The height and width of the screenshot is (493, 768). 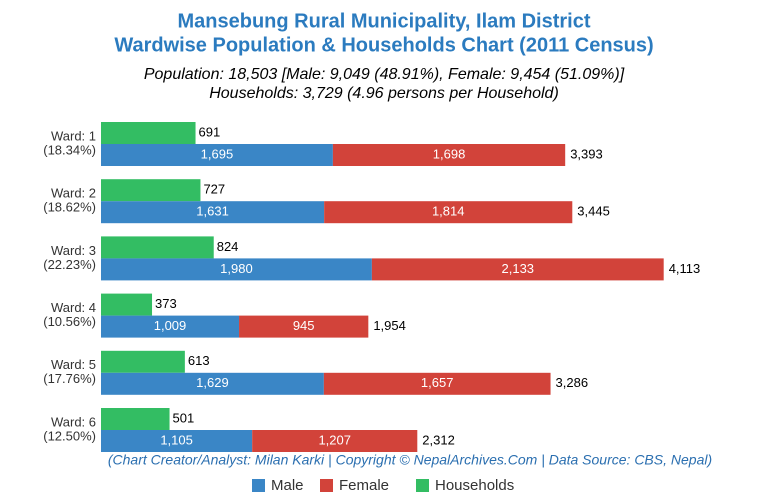 I want to click on value-label: 1,657, so click(x=437, y=382).